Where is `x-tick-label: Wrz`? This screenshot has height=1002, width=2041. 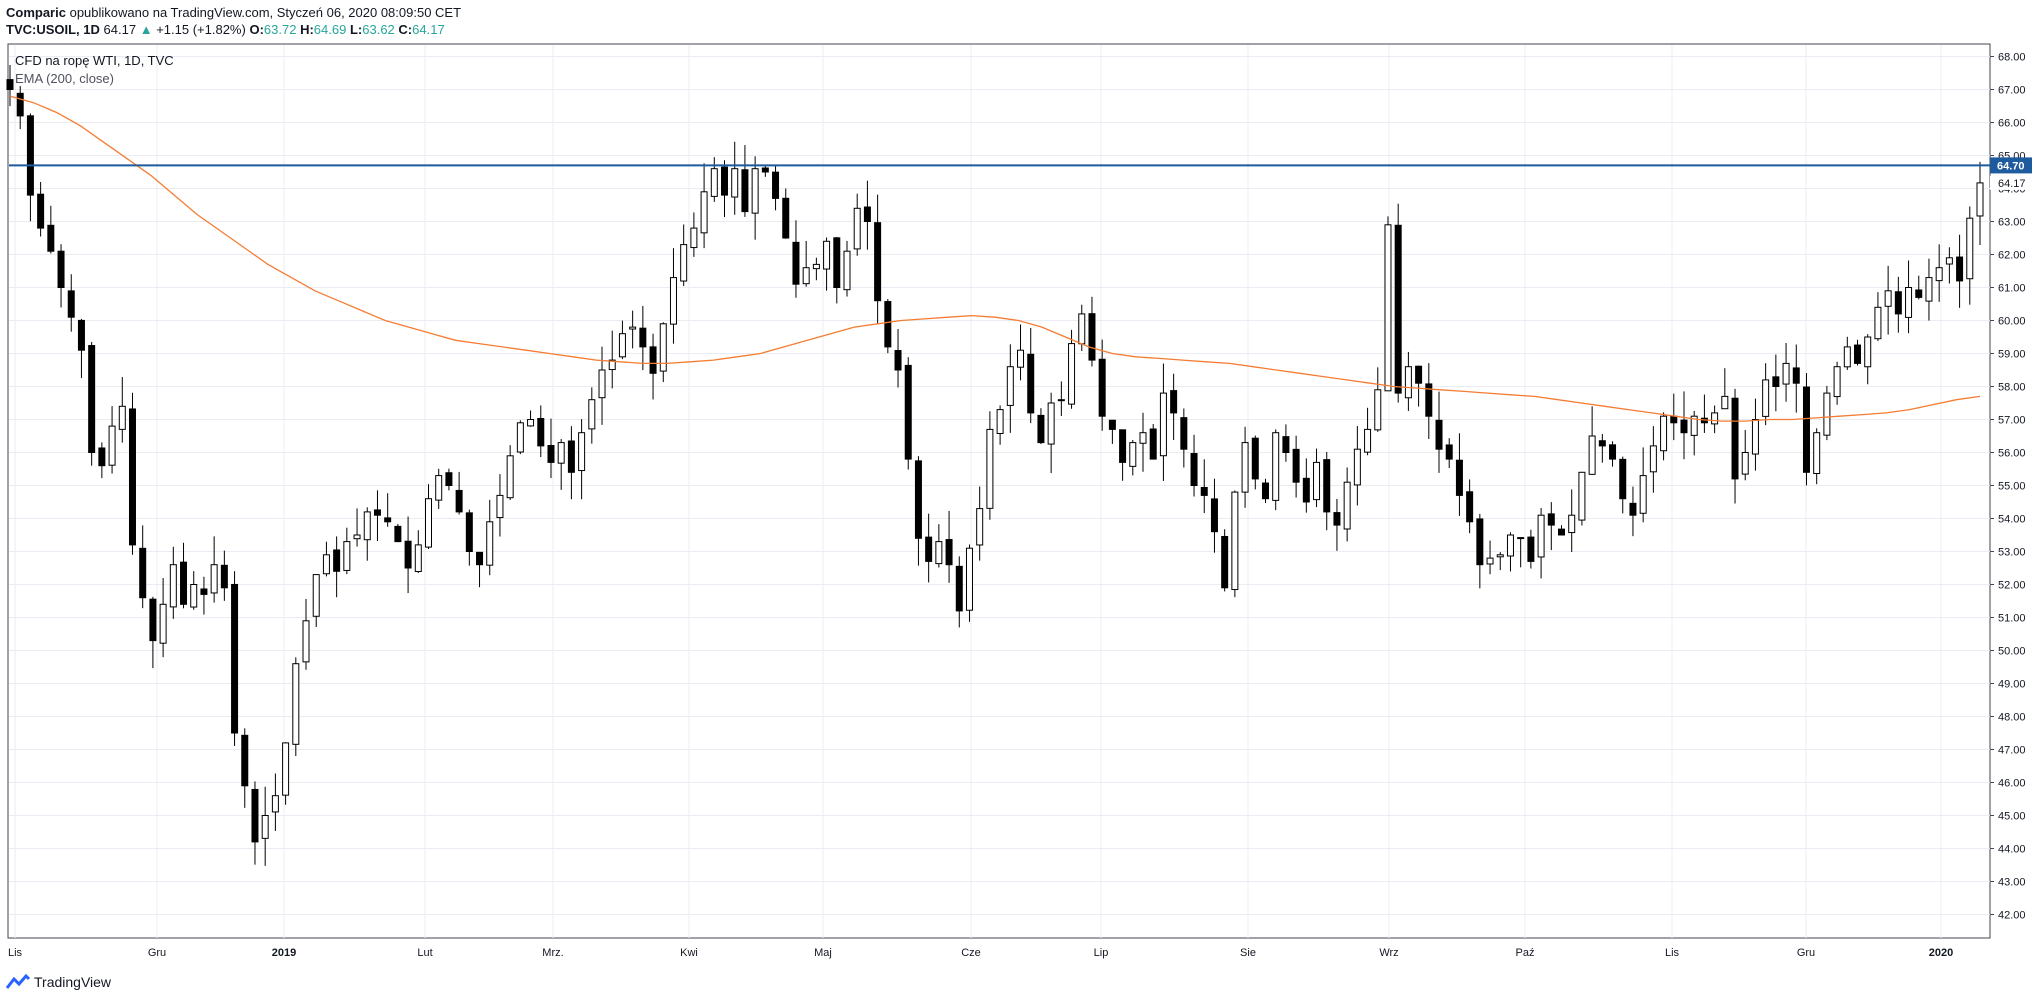
x-tick-label: Wrz is located at coordinates (1388, 953).